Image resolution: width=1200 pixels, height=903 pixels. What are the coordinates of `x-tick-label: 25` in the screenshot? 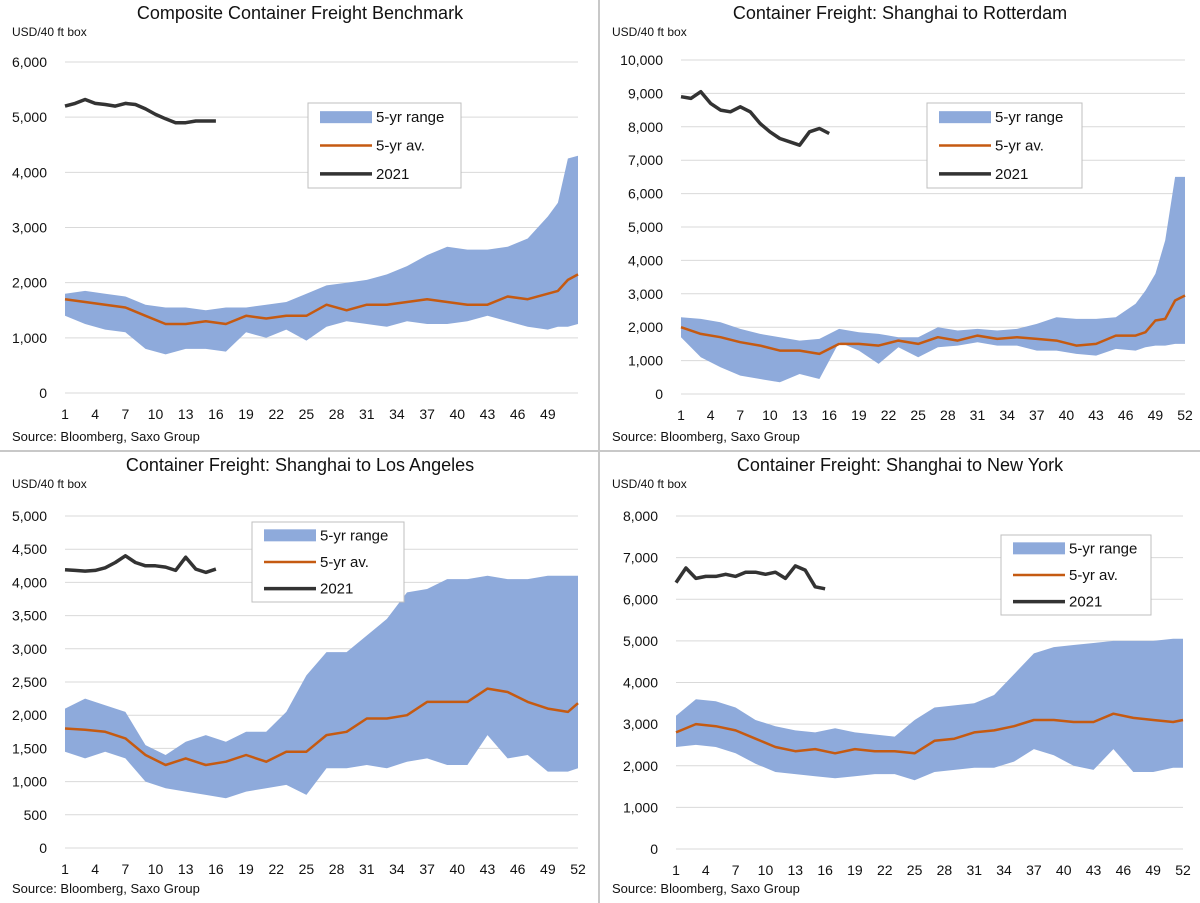 It's located at (307, 869).